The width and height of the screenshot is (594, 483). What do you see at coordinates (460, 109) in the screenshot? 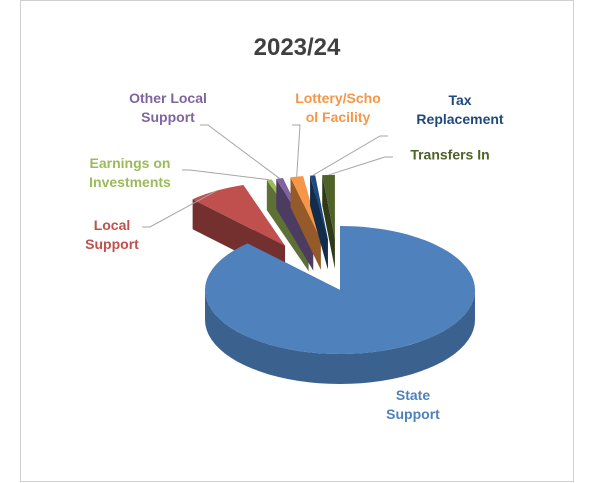
I see `slice-label: Tax Replacement` at bounding box center [460, 109].